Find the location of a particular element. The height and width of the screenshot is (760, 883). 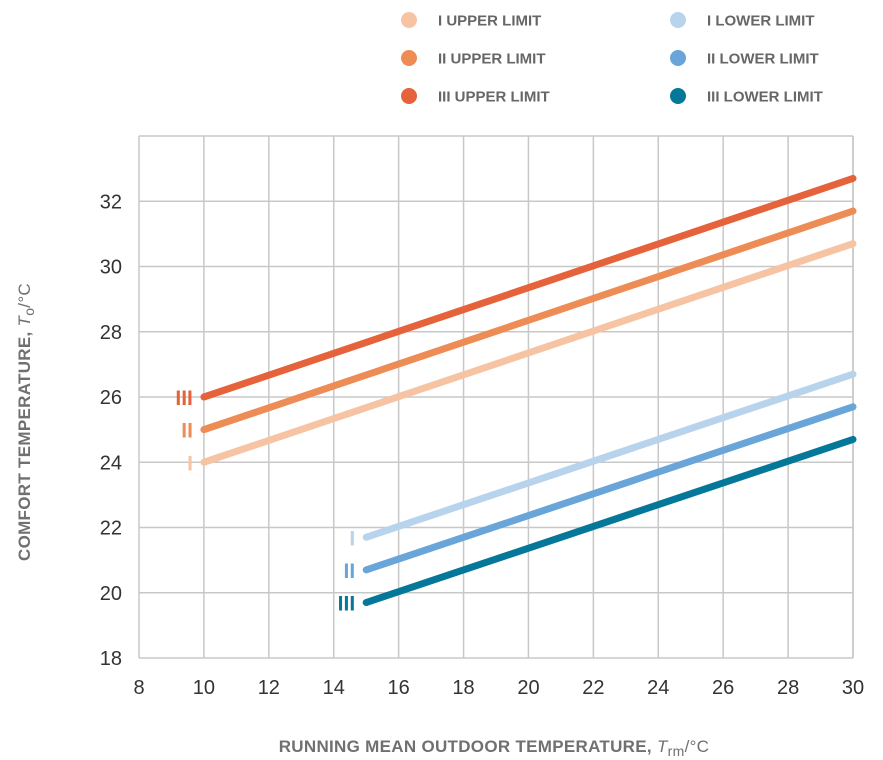

series-line-ii-lower-limit is located at coordinates (609, 488).